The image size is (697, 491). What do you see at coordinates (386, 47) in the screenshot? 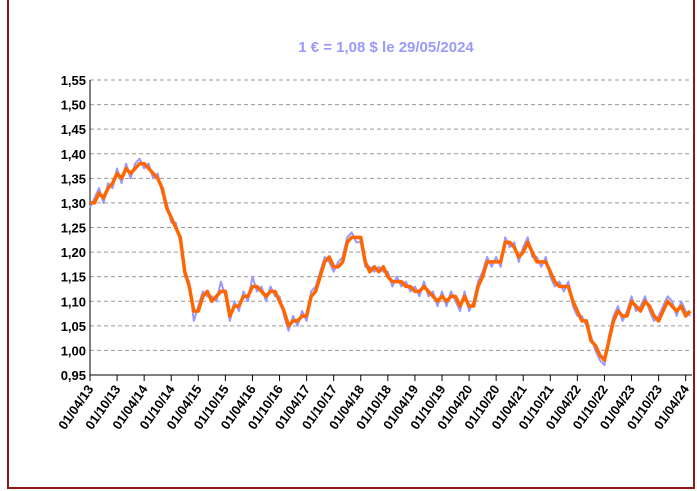
I see `chart-title: 1 € = 1,08 $ le 29/05/2024` at bounding box center [386, 47].